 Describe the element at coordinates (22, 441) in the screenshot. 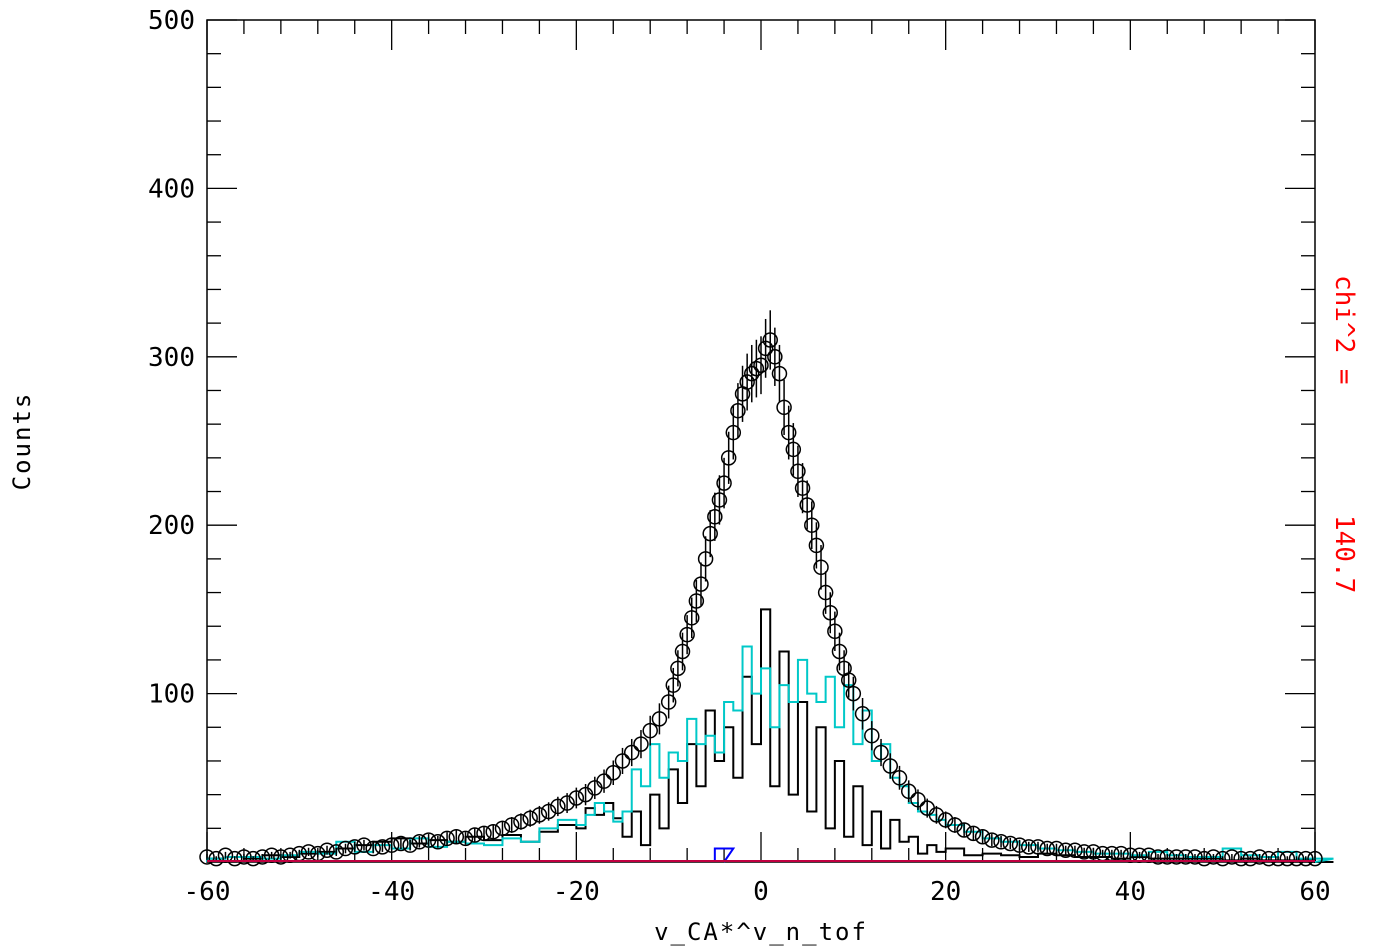

I see `y-axis-title: Counts` at that location.